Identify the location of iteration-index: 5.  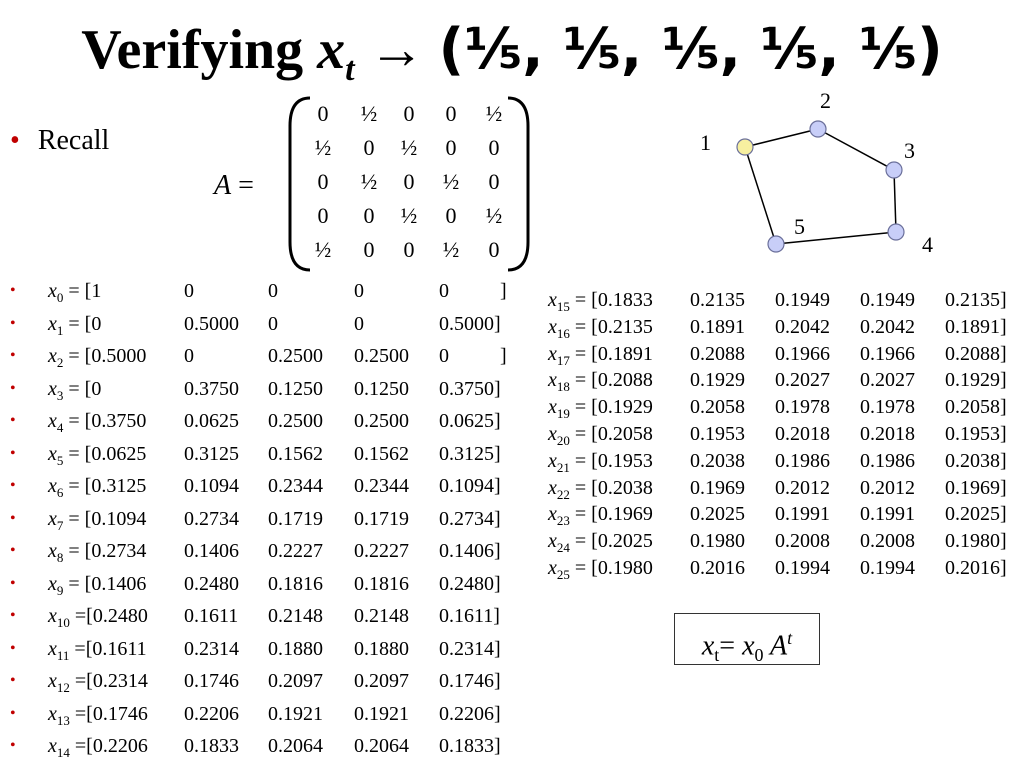
(60, 460).